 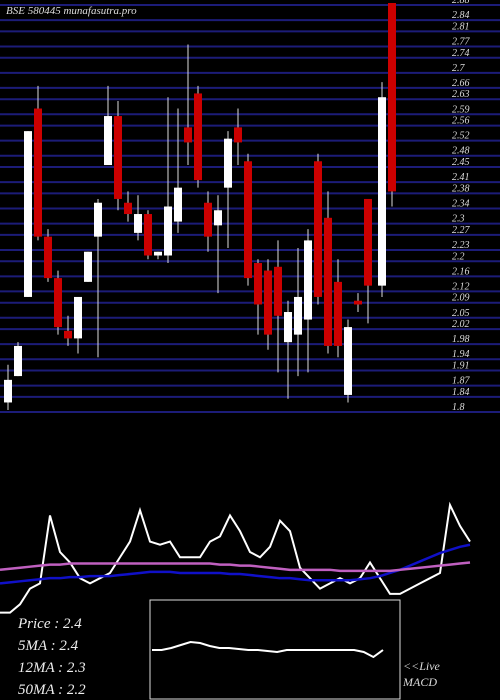 What do you see at coordinates (461, 26) in the screenshot?
I see `y-tick-label: 2.81` at bounding box center [461, 26].